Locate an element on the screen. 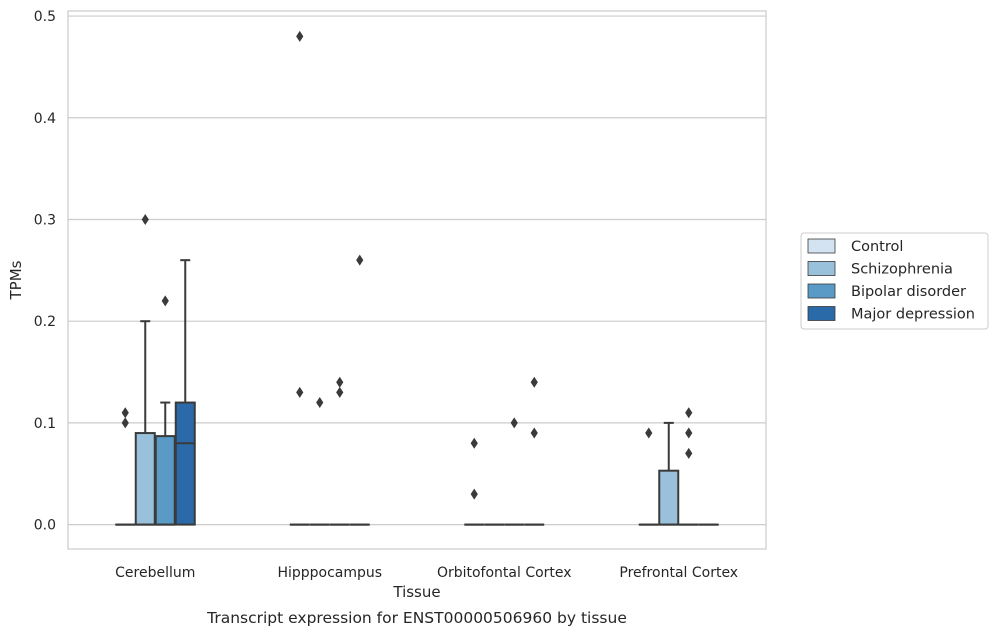 The width and height of the screenshot is (997, 636). y-axis-label: TPMs is located at coordinates (16, 280).